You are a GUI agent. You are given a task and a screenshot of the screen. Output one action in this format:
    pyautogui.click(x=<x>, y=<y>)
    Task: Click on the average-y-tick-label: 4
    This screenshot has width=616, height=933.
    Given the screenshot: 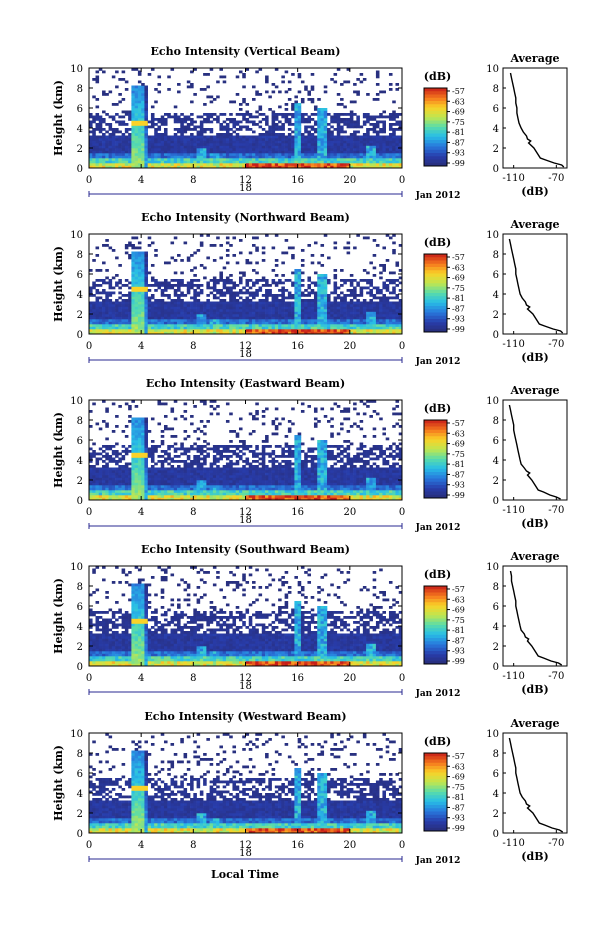 What is the action you would take?
    pyautogui.click(x=496, y=295)
    